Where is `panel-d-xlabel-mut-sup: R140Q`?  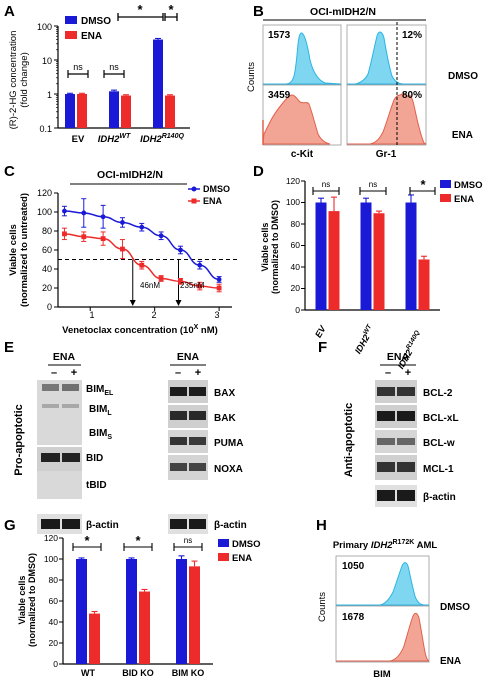
panel-d-xlabel-mut-sup: R140Q is located at coordinates (413, 340).